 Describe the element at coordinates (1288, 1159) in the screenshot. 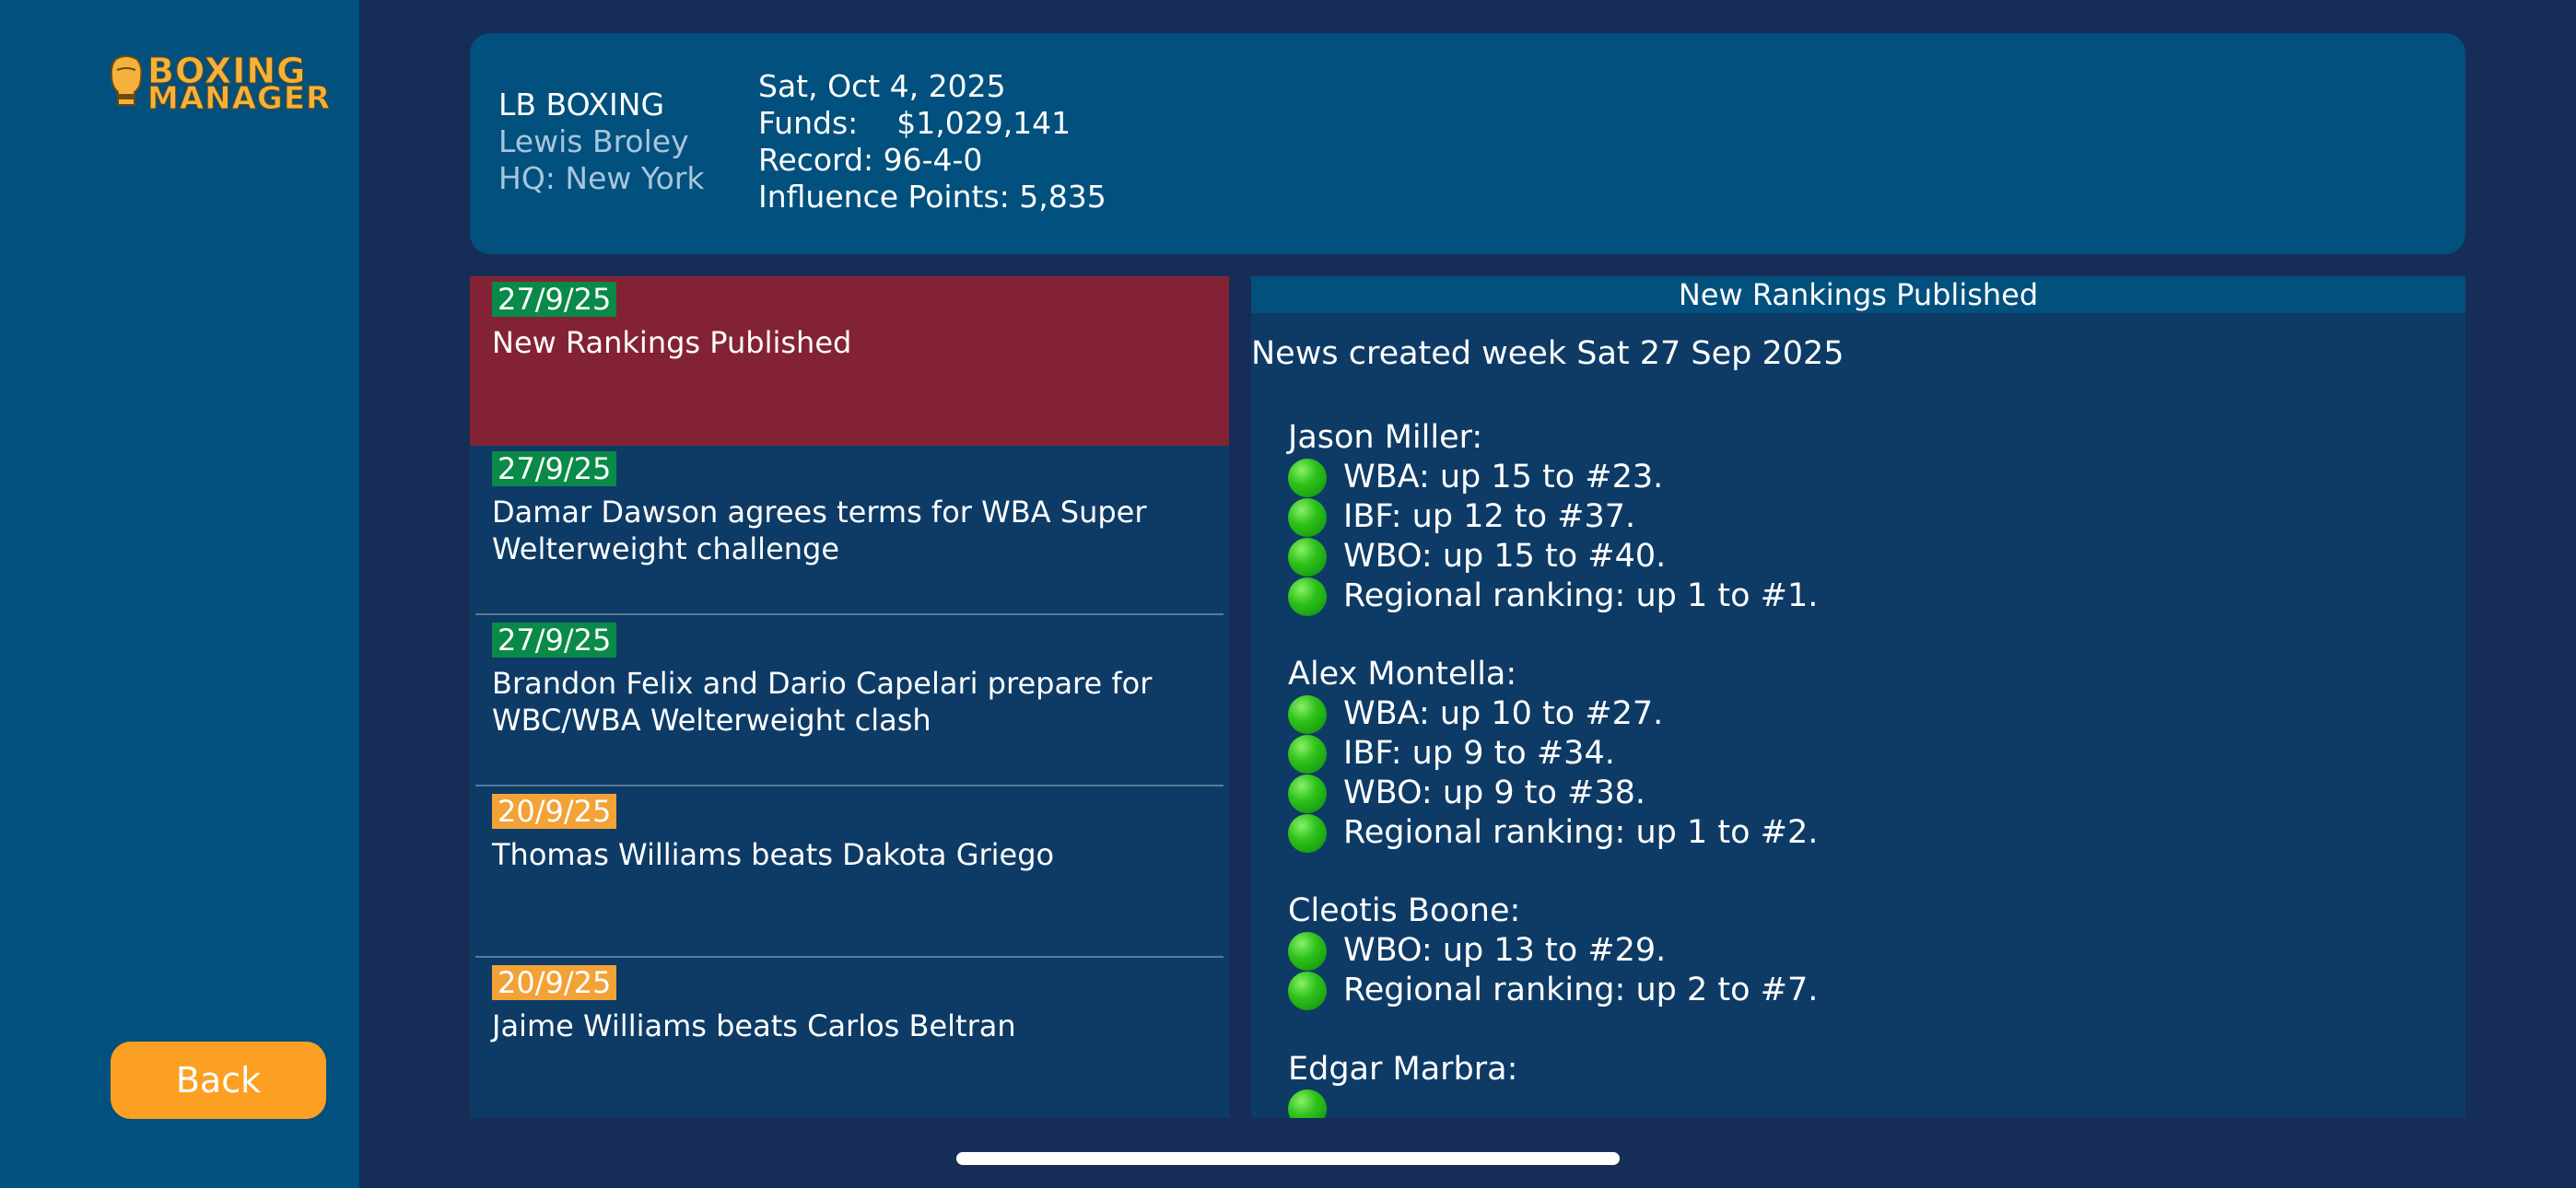

I see `home-indicator` at that location.